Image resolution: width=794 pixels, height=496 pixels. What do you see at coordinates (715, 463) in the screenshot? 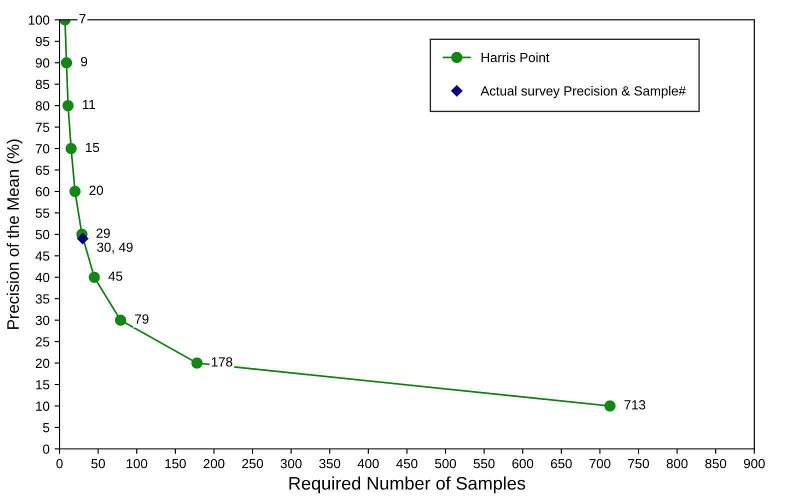
I see `x-tick-label: 850` at bounding box center [715, 463].